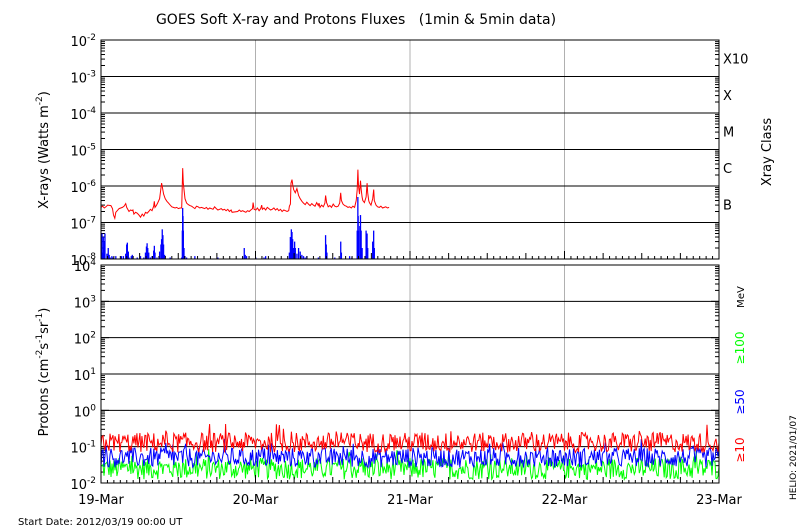  Describe the element at coordinates (93, 372) in the screenshot. I see `proton-ytick-3-exp: 1` at that location.